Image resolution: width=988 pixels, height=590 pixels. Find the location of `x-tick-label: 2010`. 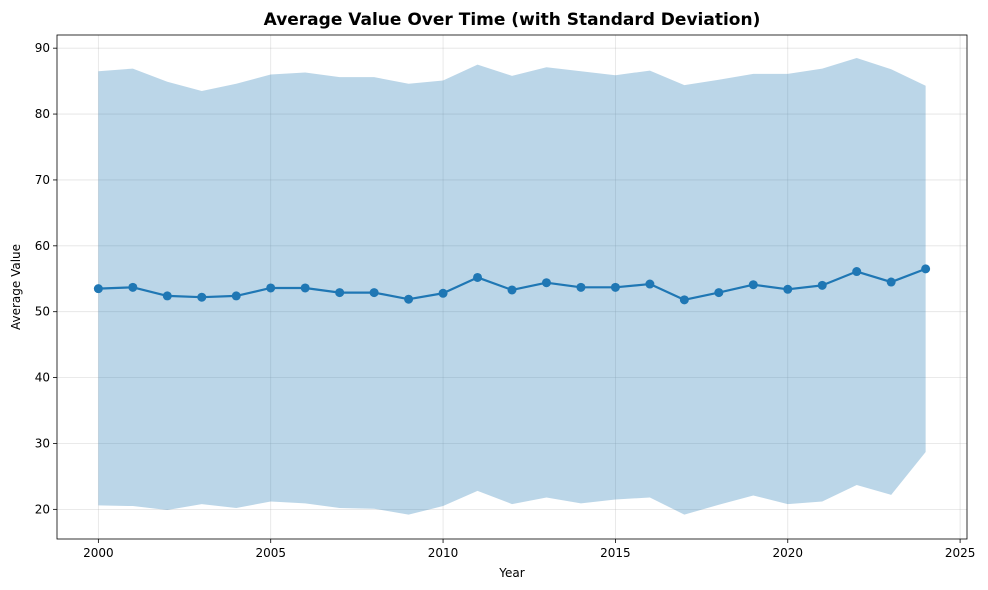

x-tick-label: 2010 is located at coordinates (443, 553).